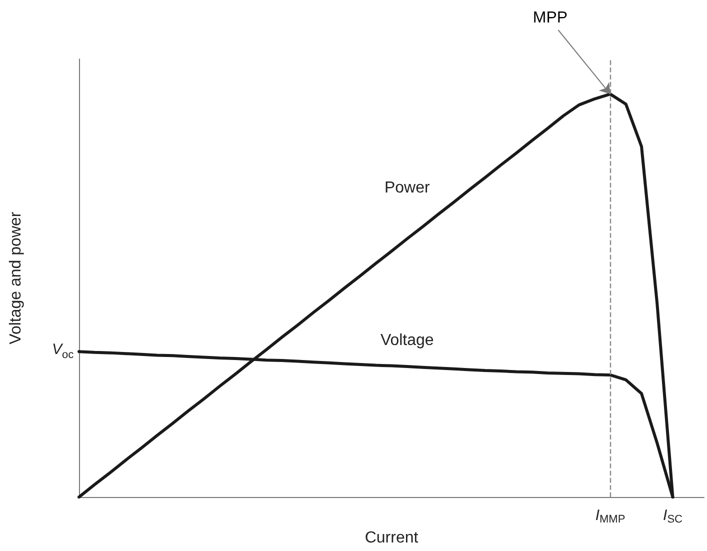 The image size is (707, 551). I want to click on y-axis-title: Voltage and power, so click(16, 277).